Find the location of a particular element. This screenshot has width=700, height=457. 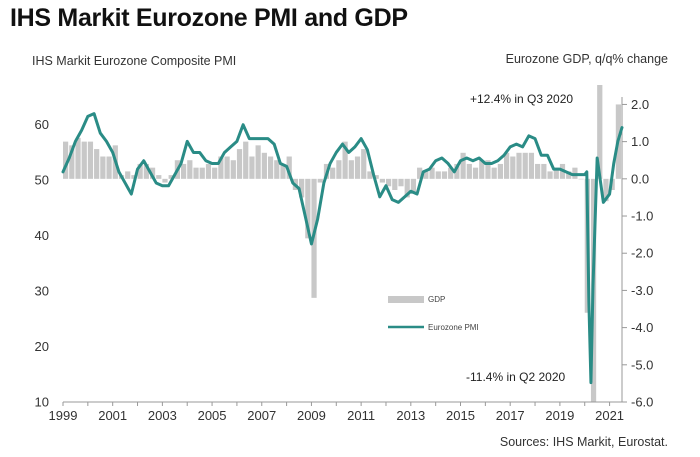

right-tick-label: -1.0 is located at coordinates (642, 216).